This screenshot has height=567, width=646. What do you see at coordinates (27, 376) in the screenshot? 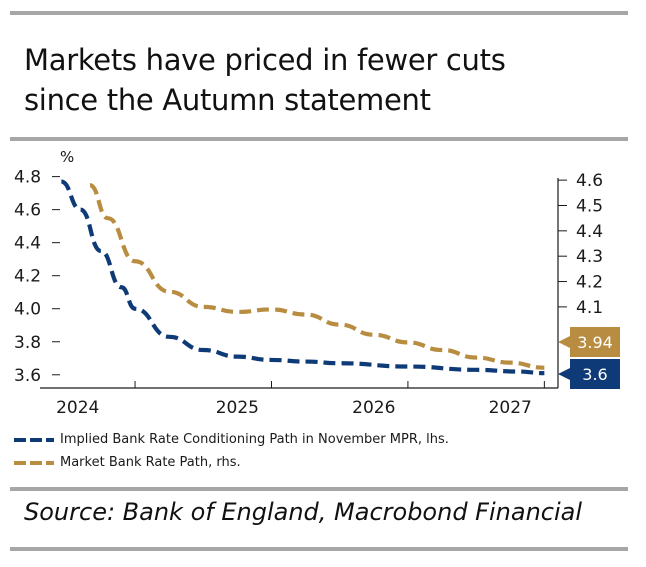
I see `left-tick-label: 3.6` at bounding box center [27, 376].